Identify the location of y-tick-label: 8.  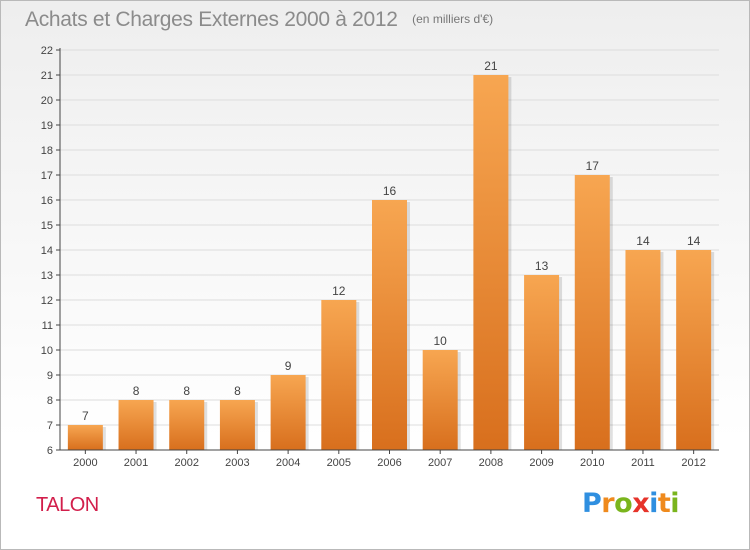
(50, 401).